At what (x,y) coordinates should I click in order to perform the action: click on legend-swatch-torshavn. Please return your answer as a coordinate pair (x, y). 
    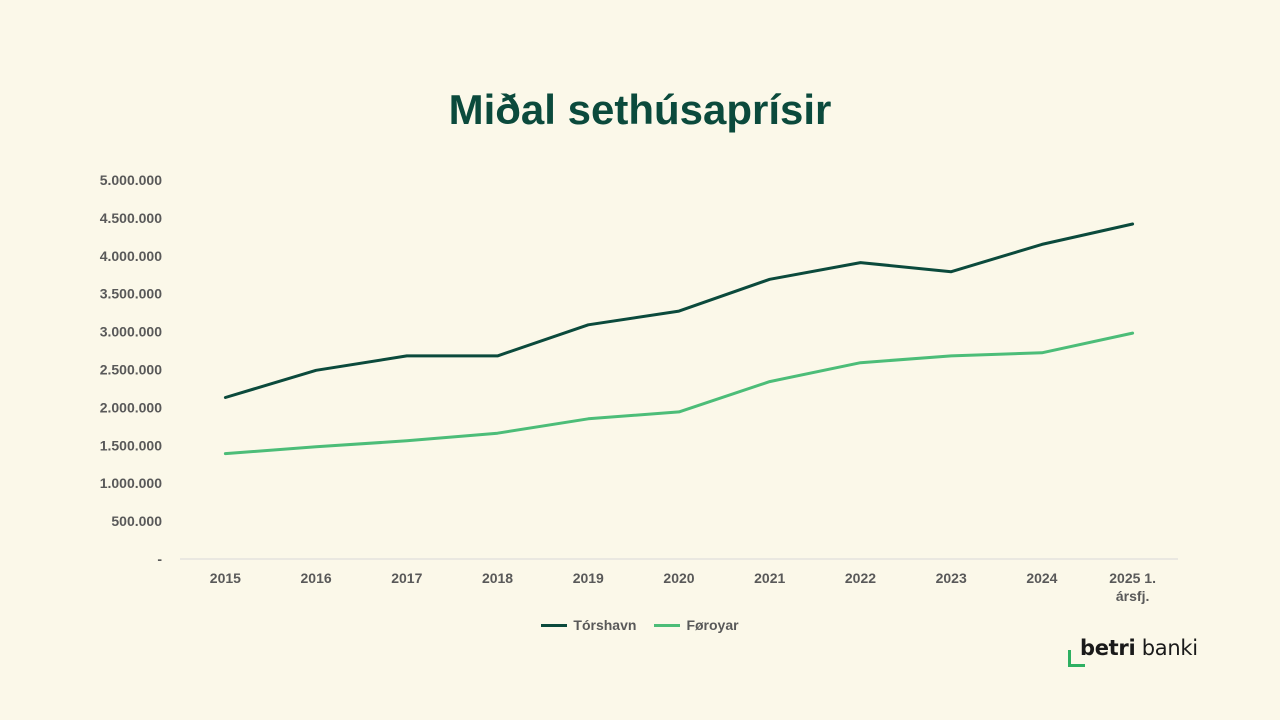
    Looking at the image, I should click on (554, 625).